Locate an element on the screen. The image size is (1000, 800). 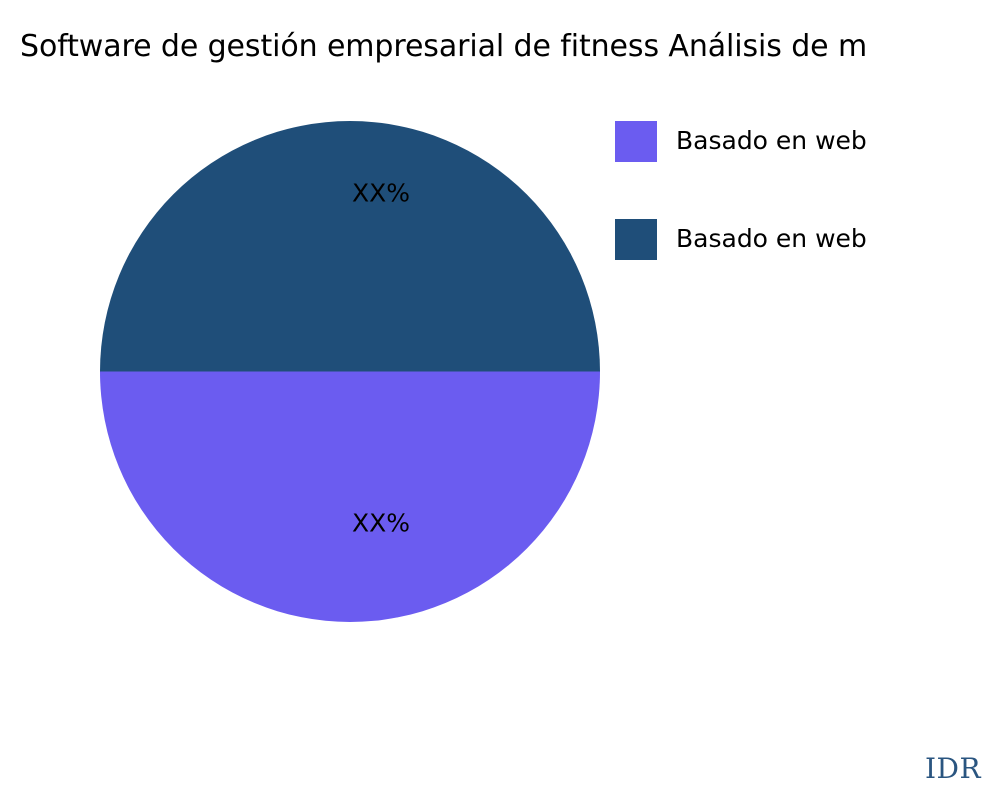
legend-swatch-purple is located at coordinates (636, 141).